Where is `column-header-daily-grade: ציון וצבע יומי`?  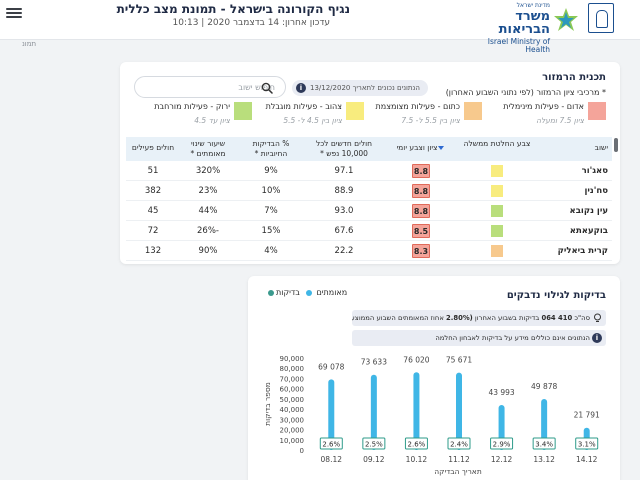 column-header-daily-grade: ציון וצבע יומי is located at coordinates (421, 149).